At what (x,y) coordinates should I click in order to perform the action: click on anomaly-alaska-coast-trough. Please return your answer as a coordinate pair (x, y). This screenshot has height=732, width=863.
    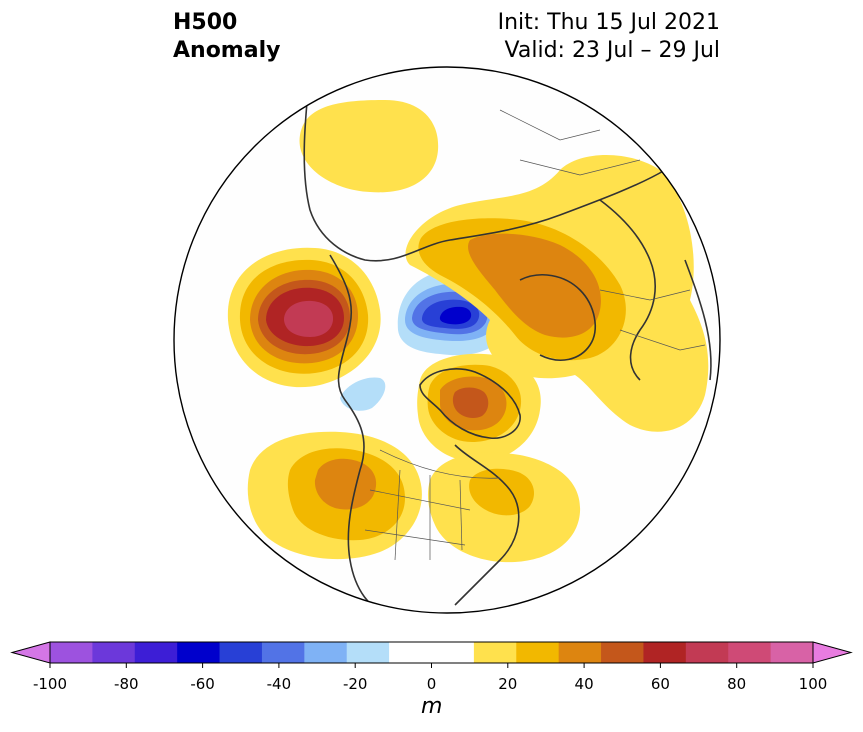
    Looking at the image, I should click on (363, 394).